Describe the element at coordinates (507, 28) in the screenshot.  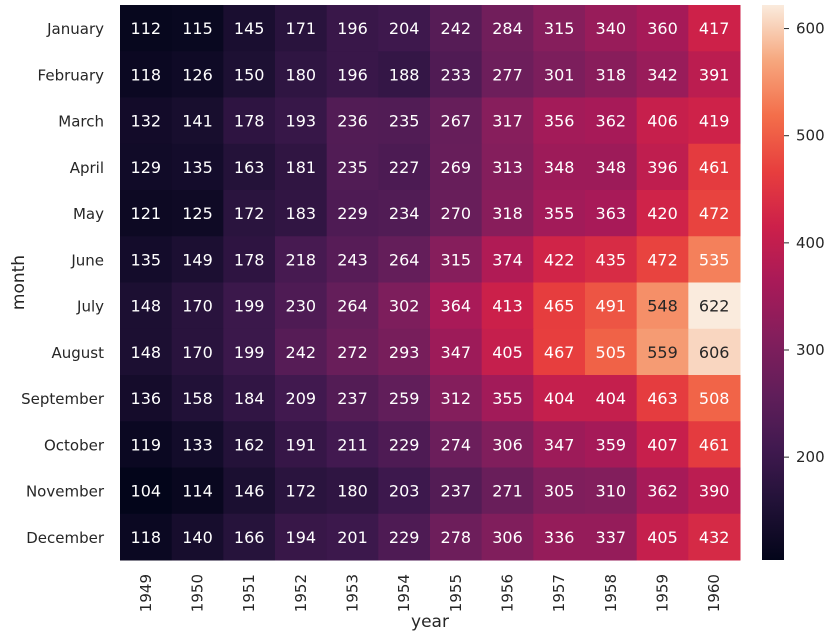
I see `cell-value-label: 284` at that location.